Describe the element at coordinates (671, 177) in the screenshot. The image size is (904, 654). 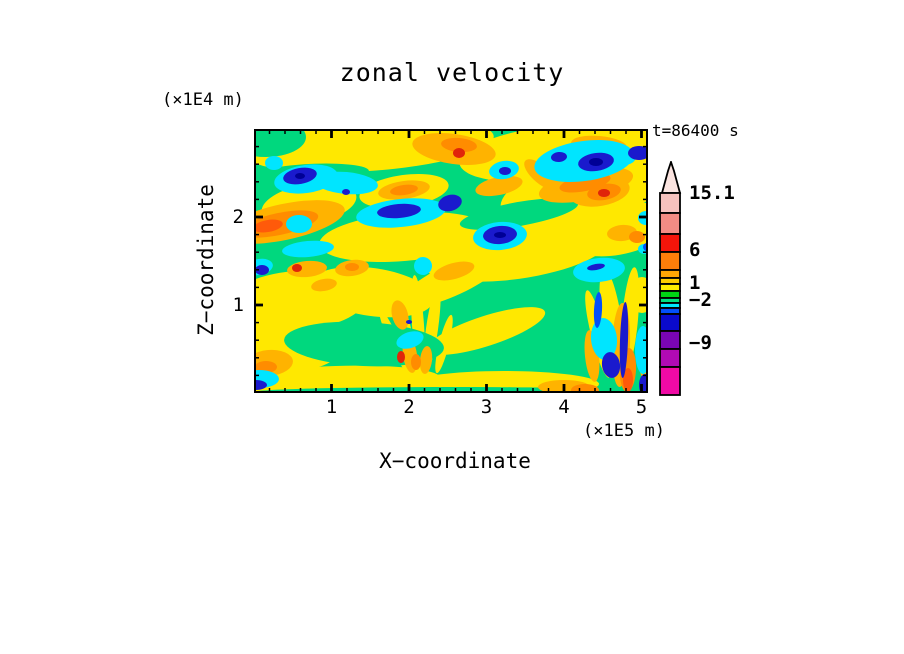
I see `colorbar-arrow-tip` at that location.